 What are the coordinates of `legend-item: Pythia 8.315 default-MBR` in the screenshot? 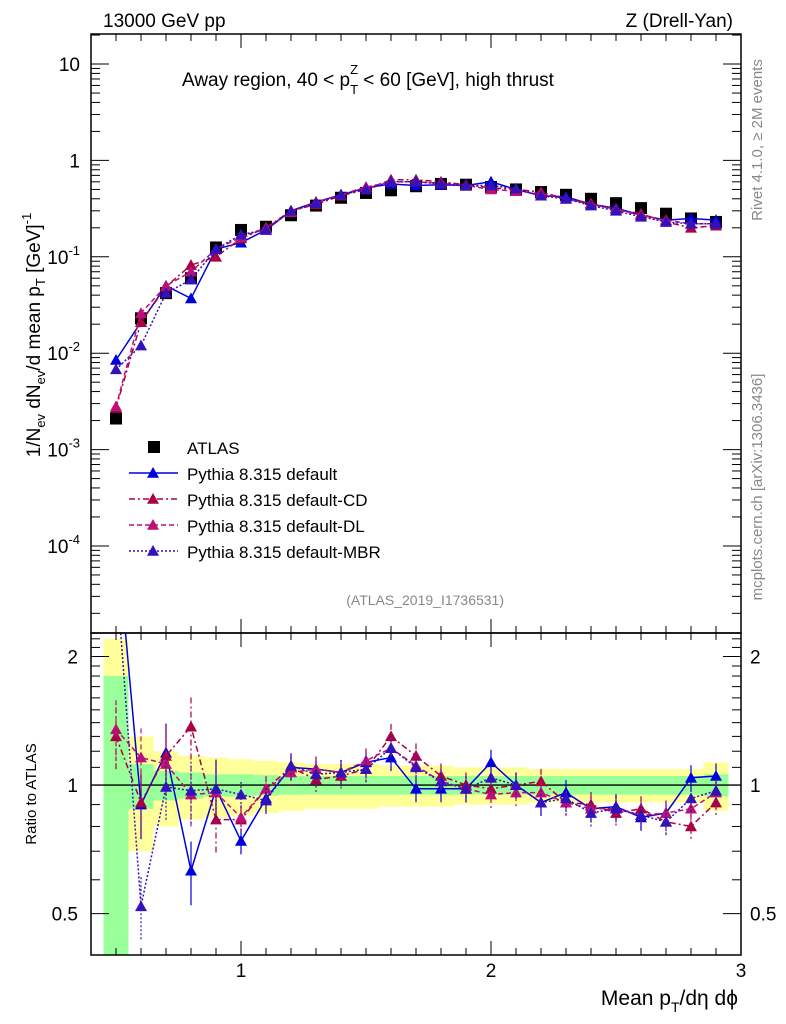 It's located at (255, 552).